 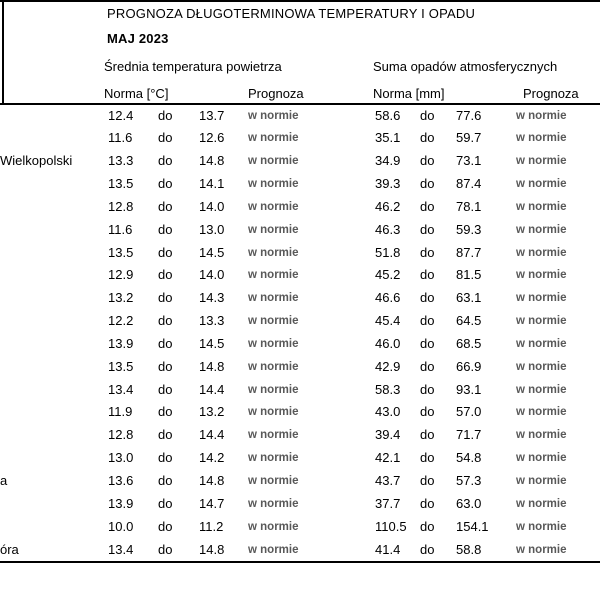 I want to click on top-border-line, so click(x=300, y=1).